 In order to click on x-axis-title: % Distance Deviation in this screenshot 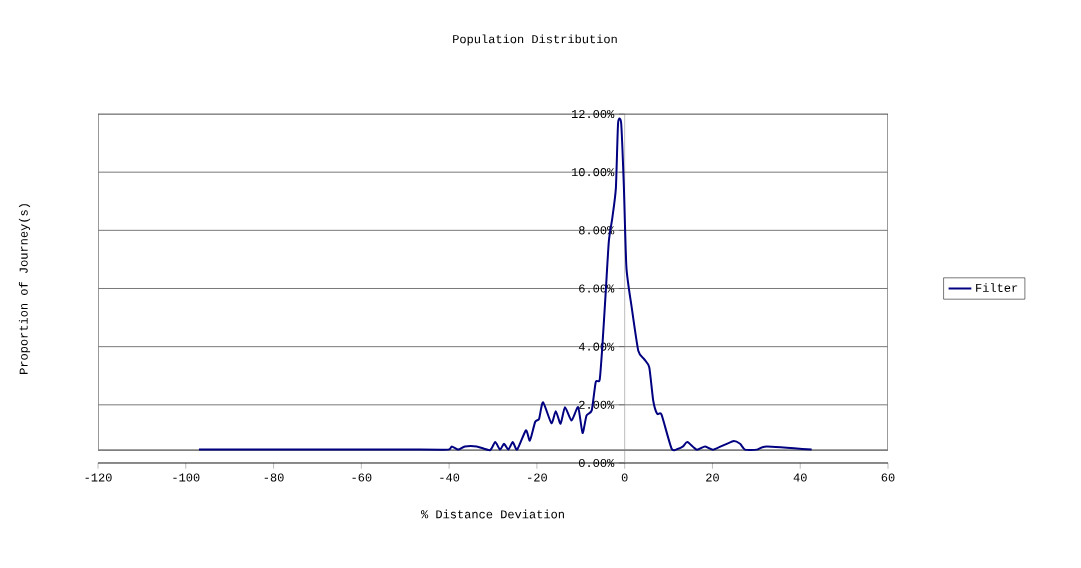, I will do `click(492, 514)`.